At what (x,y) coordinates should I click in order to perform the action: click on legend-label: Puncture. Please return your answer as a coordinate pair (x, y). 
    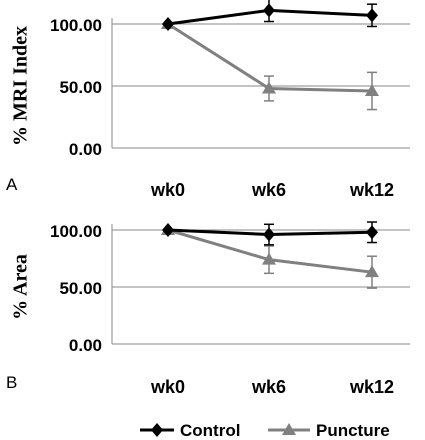
    Looking at the image, I should click on (353, 430).